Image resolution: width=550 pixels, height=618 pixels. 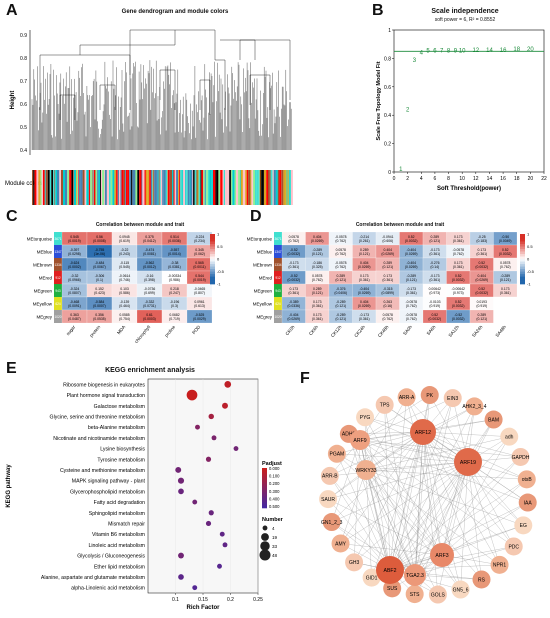 I want to click on y-axis-label: KEGG pathway, so click(x=9, y=486).